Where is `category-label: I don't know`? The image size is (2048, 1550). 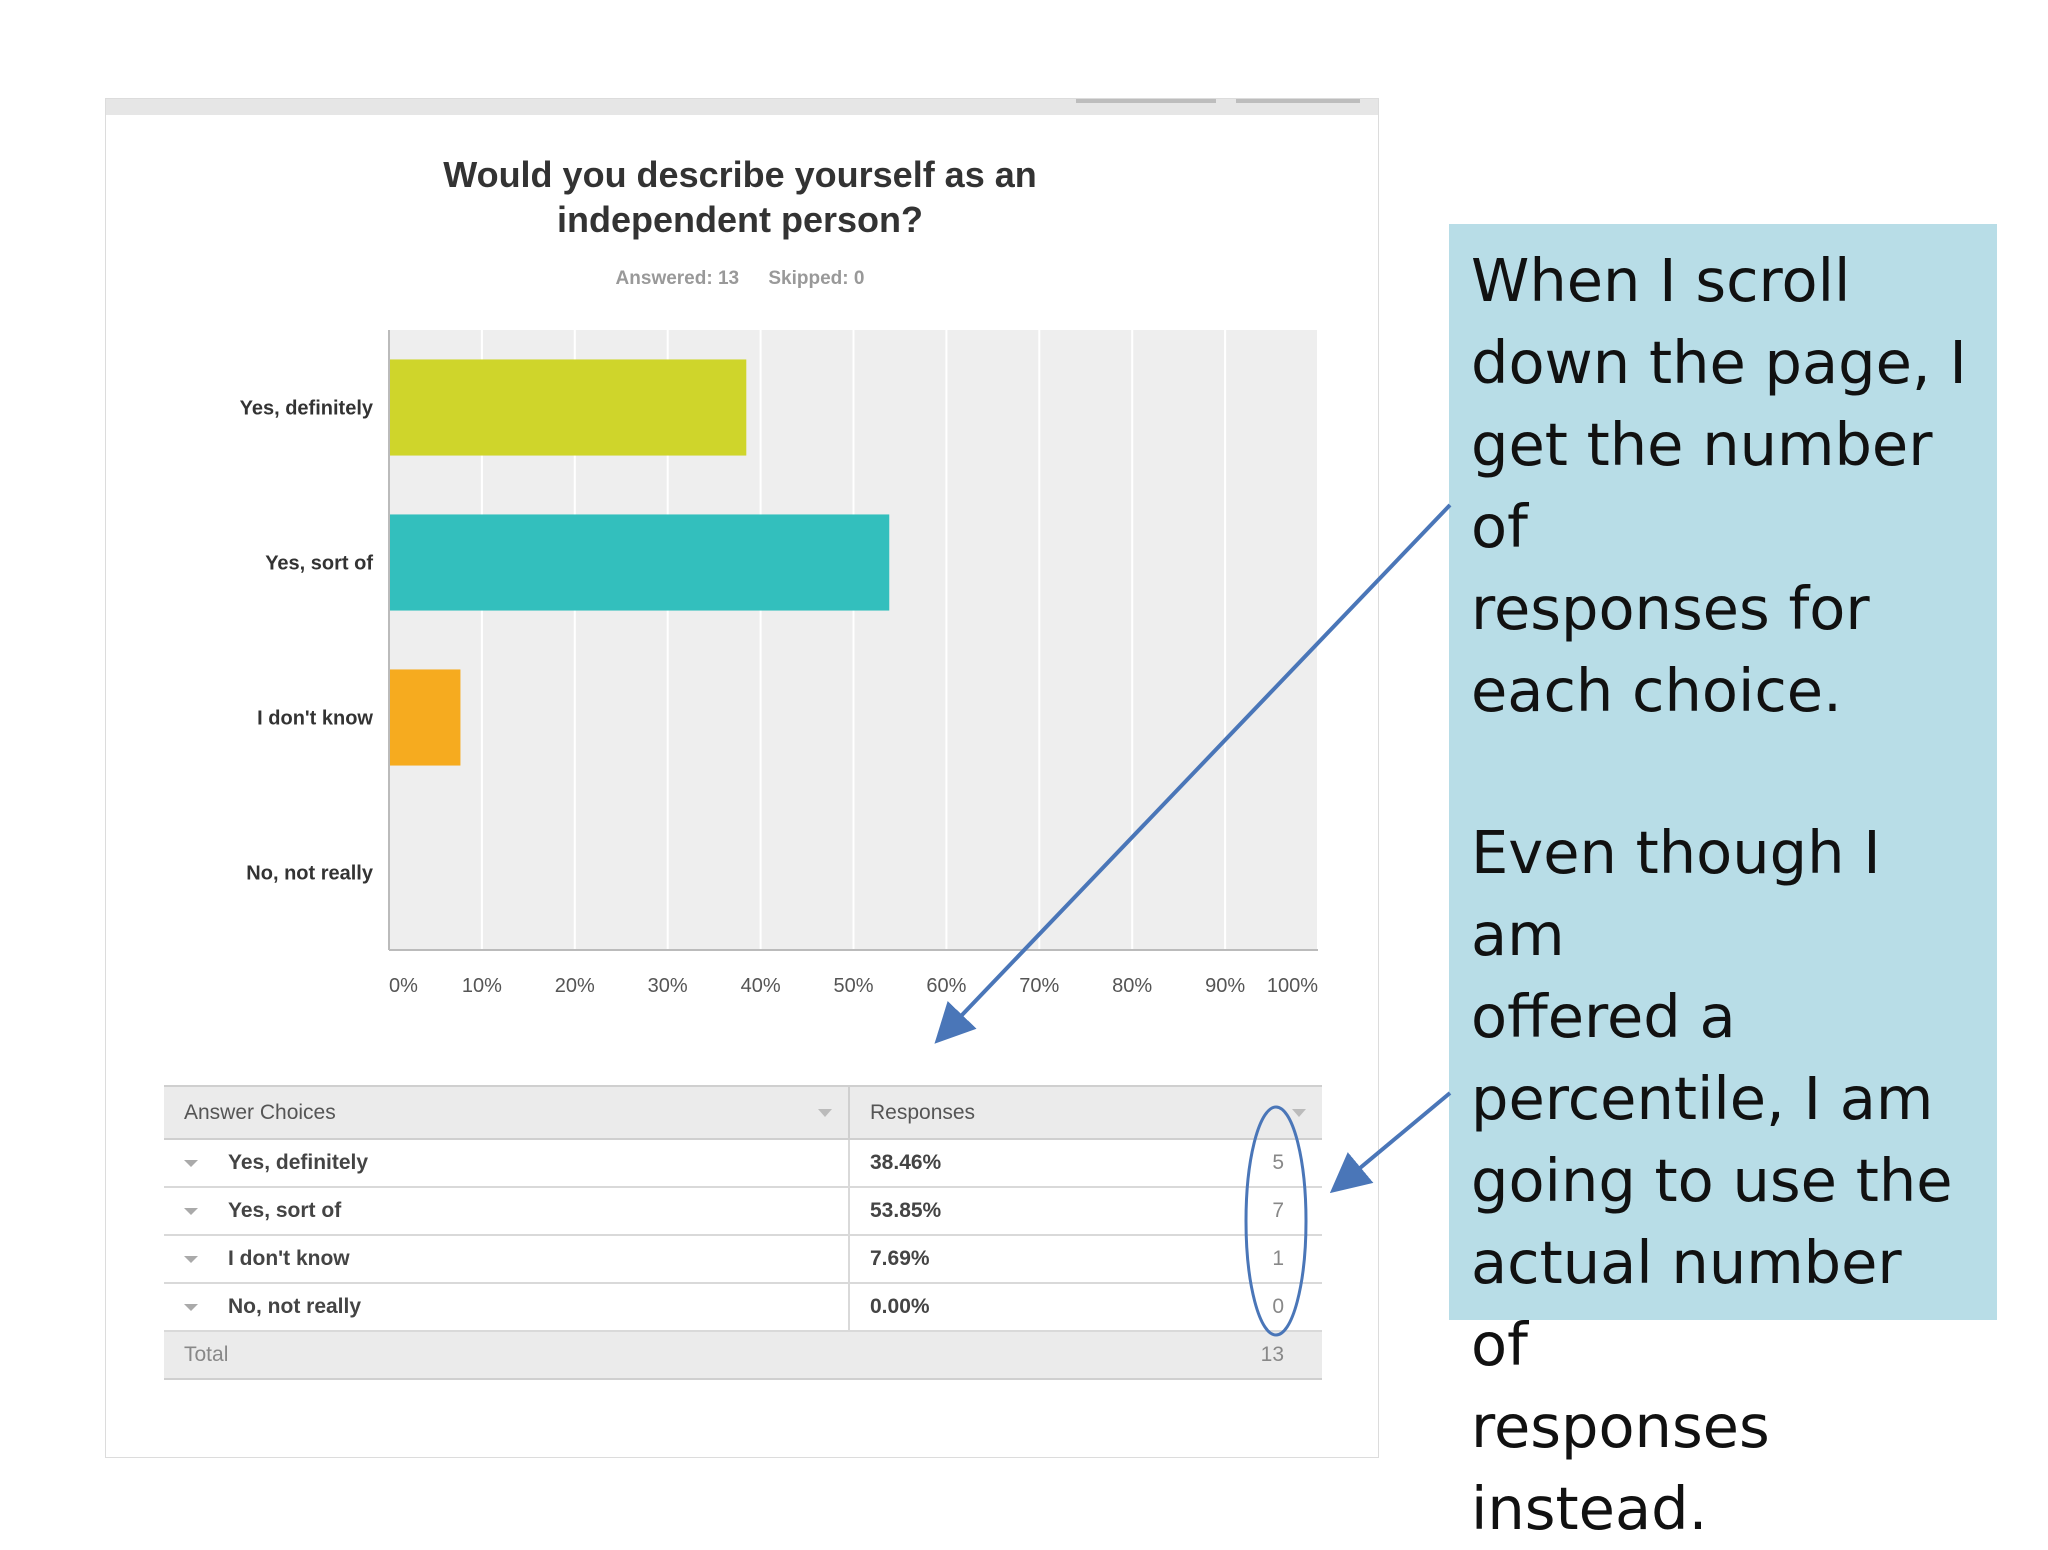 category-label: I don't know is located at coordinates (315, 719).